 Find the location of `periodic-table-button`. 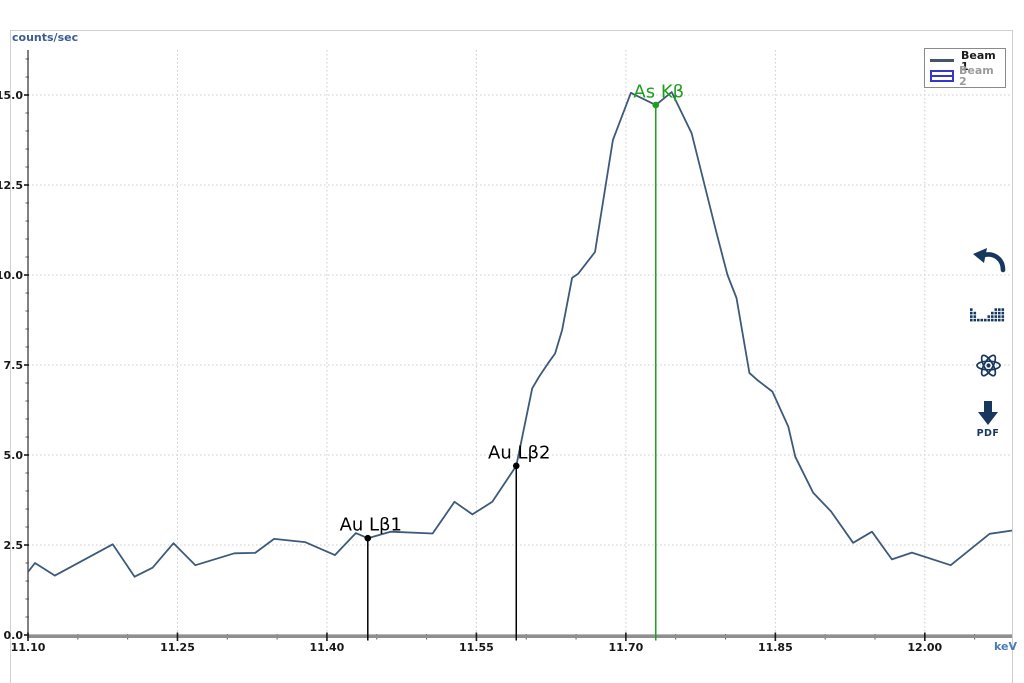

periodic-table-button is located at coordinates (988, 310).